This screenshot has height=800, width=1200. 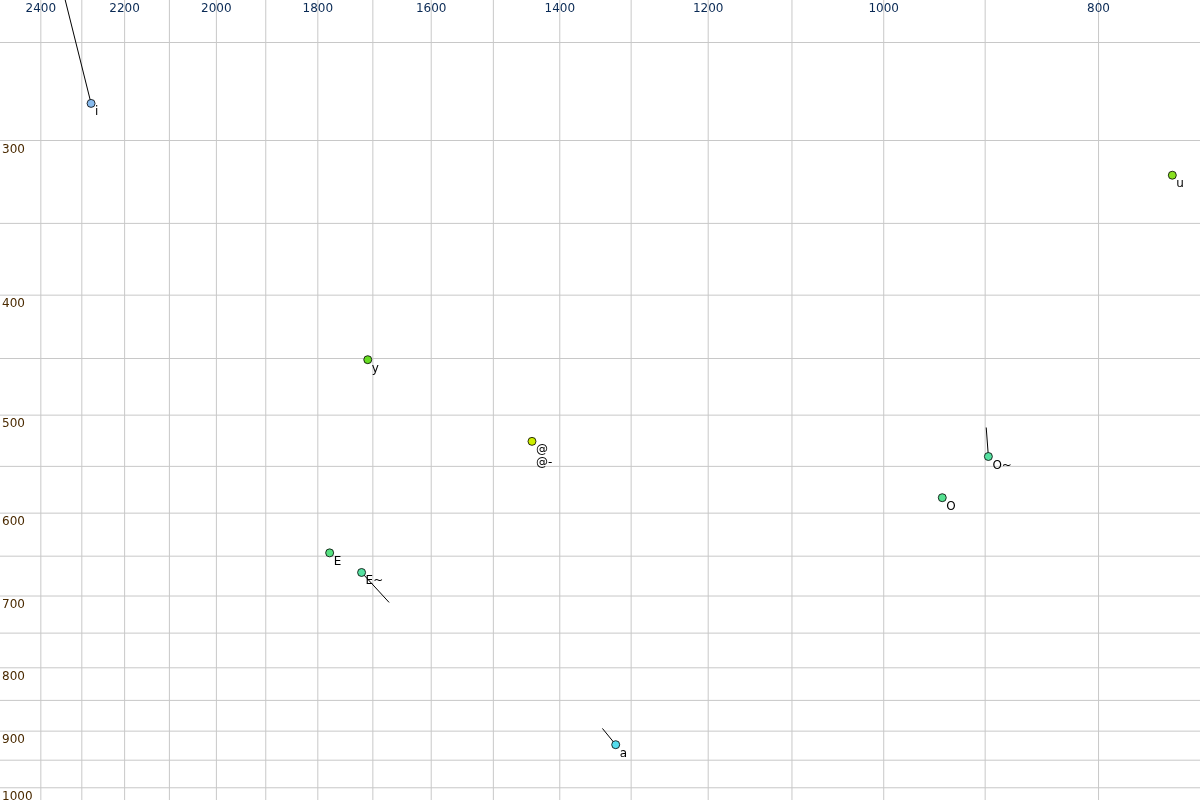 What do you see at coordinates (13, 303) in the screenshot?
I see `y-tick-label: 400` at bounding box center [13, 303].